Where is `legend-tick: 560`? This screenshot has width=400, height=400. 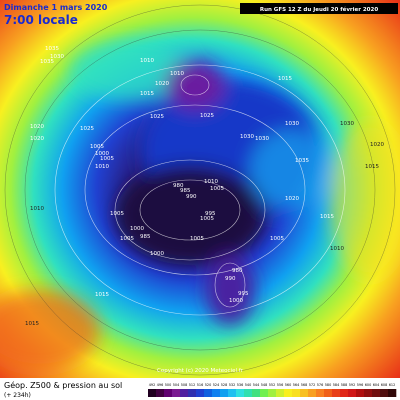 legend-tick: 560 is located at coordinates (288, 385).